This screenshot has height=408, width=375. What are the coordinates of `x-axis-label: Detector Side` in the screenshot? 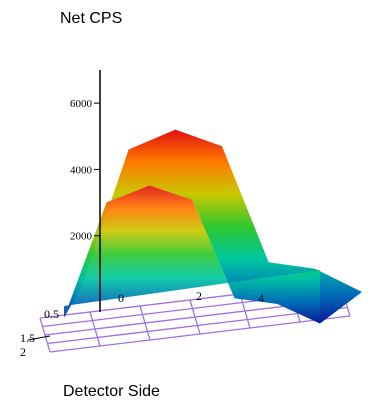 It's located at (111, 391).